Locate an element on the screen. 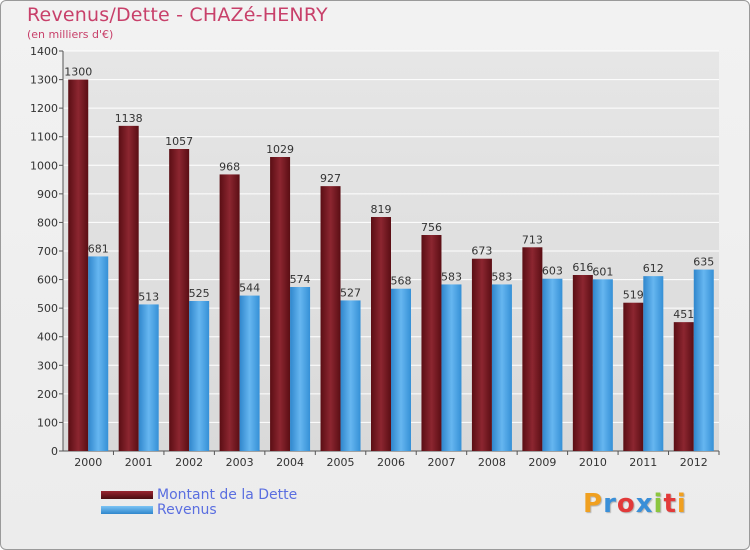  x-tick-label: 2001 is located at coordinates (139, 462).